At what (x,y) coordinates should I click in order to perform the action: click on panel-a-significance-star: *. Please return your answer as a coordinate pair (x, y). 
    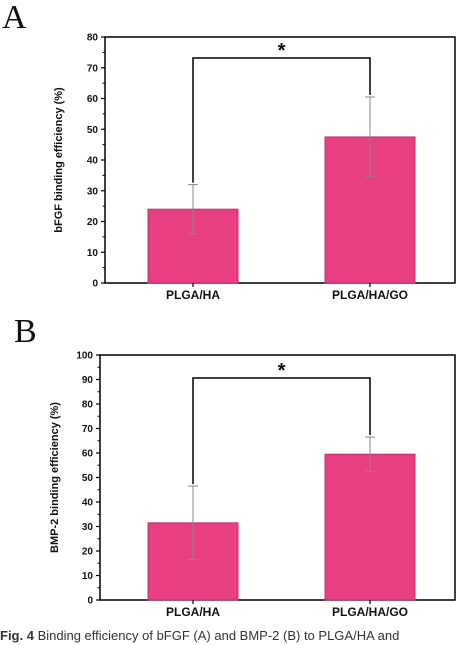
    Looking at the image, I should click on (282, 51).